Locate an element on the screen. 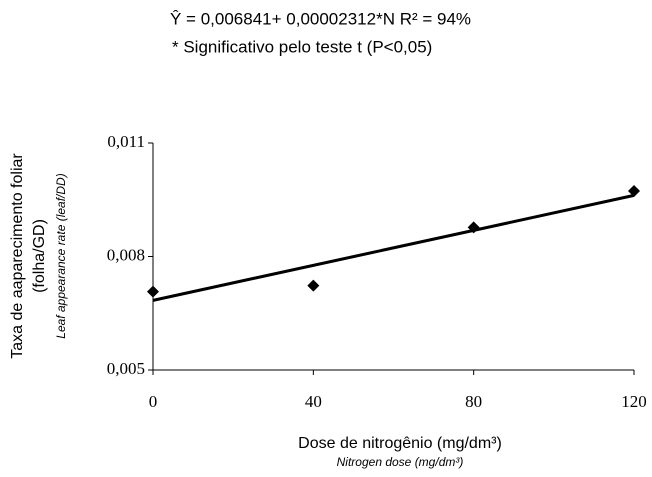 This screenshot has height=477, width=652. y-tick-label: 0,005 is located at coordinates (126, 368).